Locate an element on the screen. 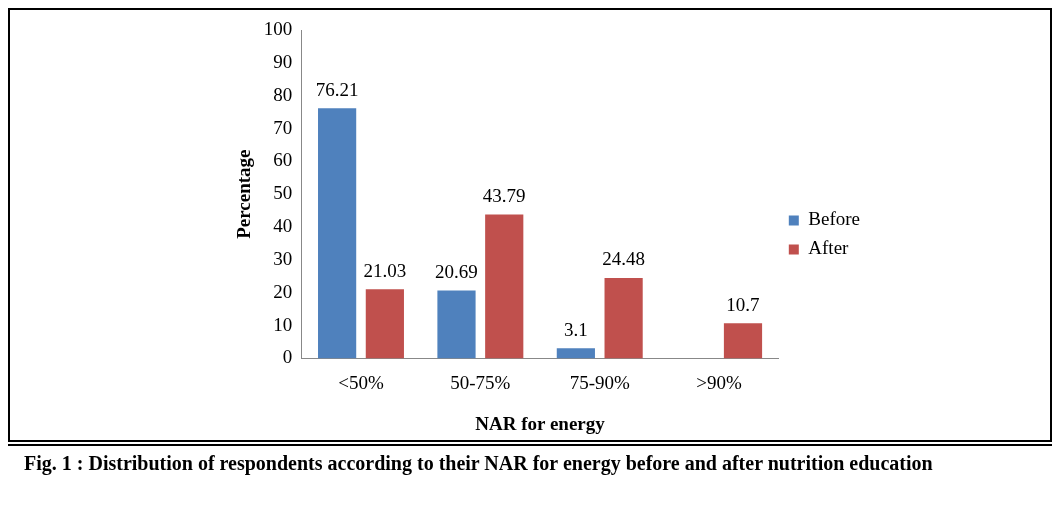  x-tick-label: >90% is located at coordinates (719, 382).